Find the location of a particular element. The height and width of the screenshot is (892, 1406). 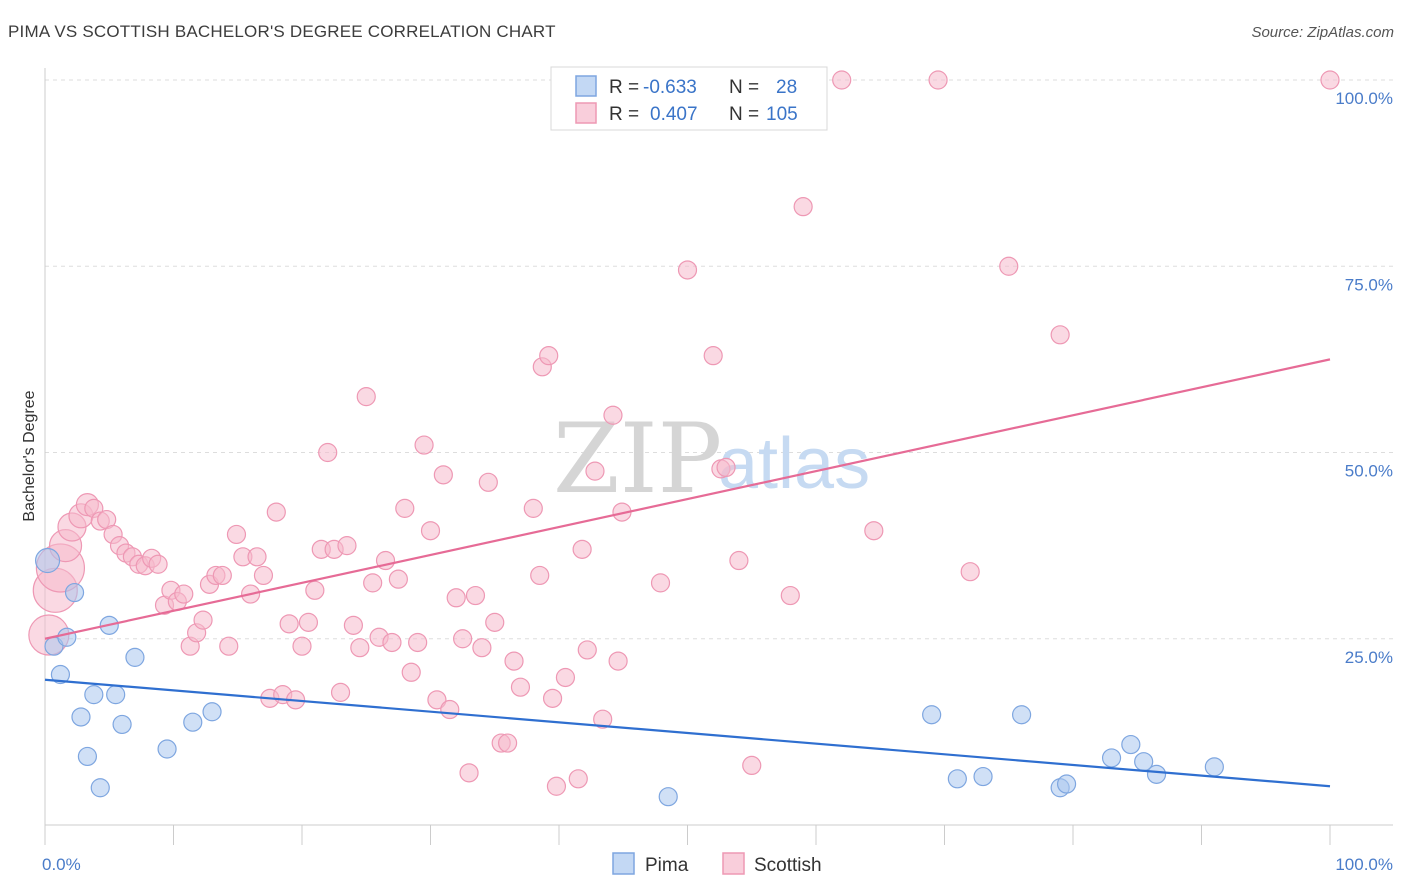

legend-r-label: R = is located at coordinates (624, 114).